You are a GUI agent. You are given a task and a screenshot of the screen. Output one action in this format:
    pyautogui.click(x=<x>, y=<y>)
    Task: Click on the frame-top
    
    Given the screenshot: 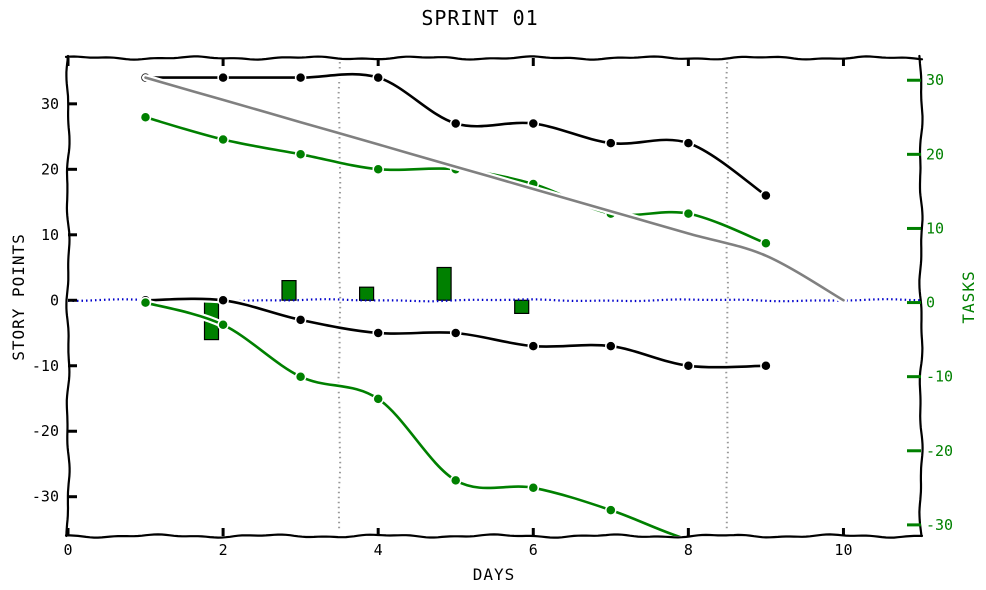 What is the action you would take?
    pyautogui.click(x=494, y=58)
    